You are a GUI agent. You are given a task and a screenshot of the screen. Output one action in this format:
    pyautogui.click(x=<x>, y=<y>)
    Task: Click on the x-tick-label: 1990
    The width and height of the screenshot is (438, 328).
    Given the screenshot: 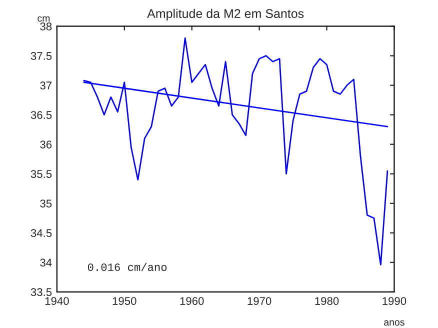 What is the action you would take?
    pyautogui.click(x=394, y=301)
    